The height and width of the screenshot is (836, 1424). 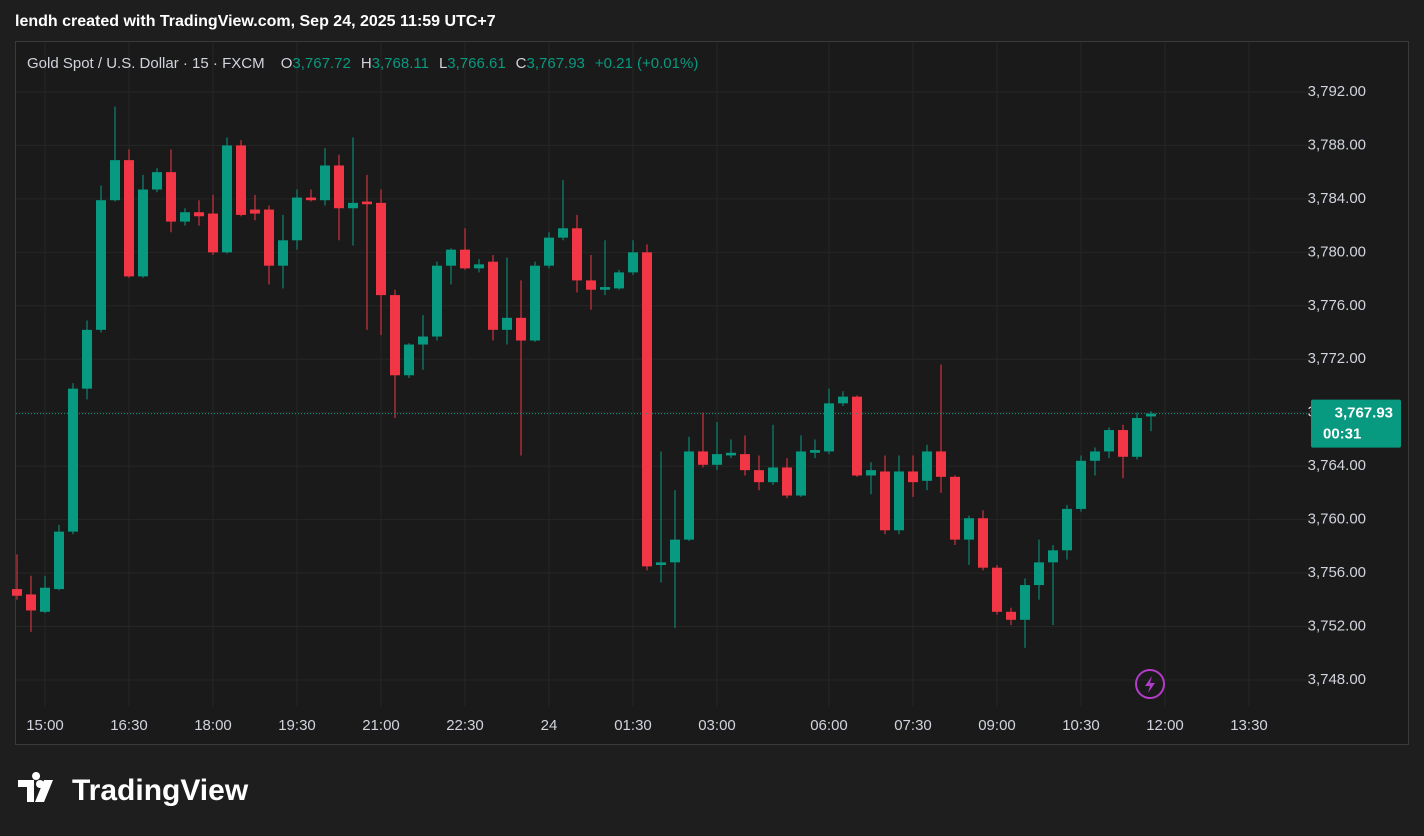 What do you see at coordinates (45, 725) in the screenshot?
I see `x-tick-label: 15:00` at bounding box center [45, 725].